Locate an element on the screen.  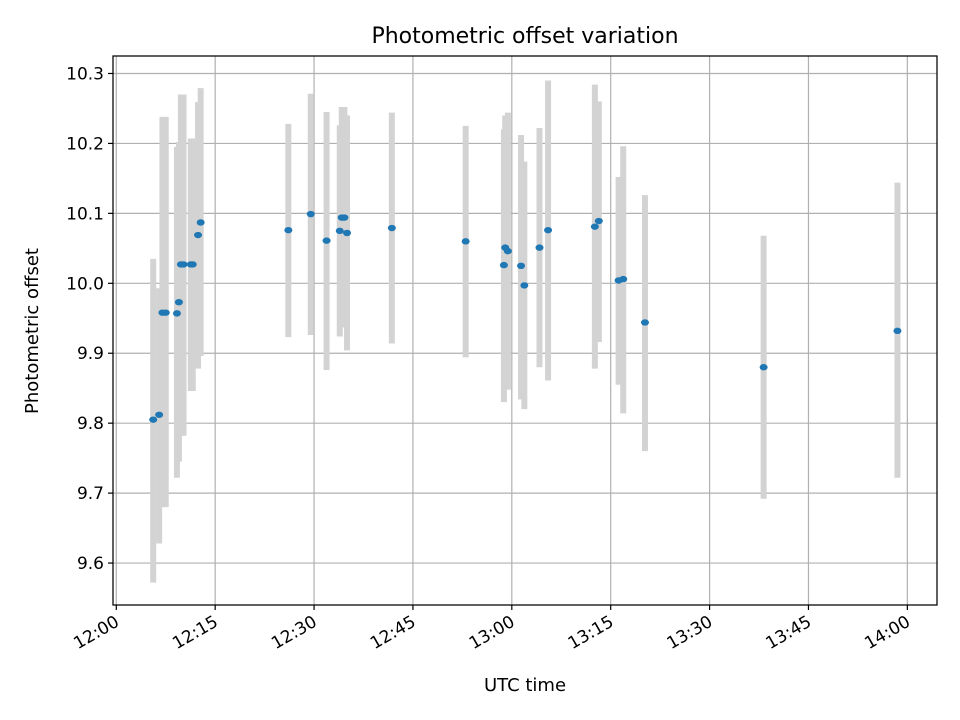
y-tick-label: 9.8 is located at coordinates (90, 424).